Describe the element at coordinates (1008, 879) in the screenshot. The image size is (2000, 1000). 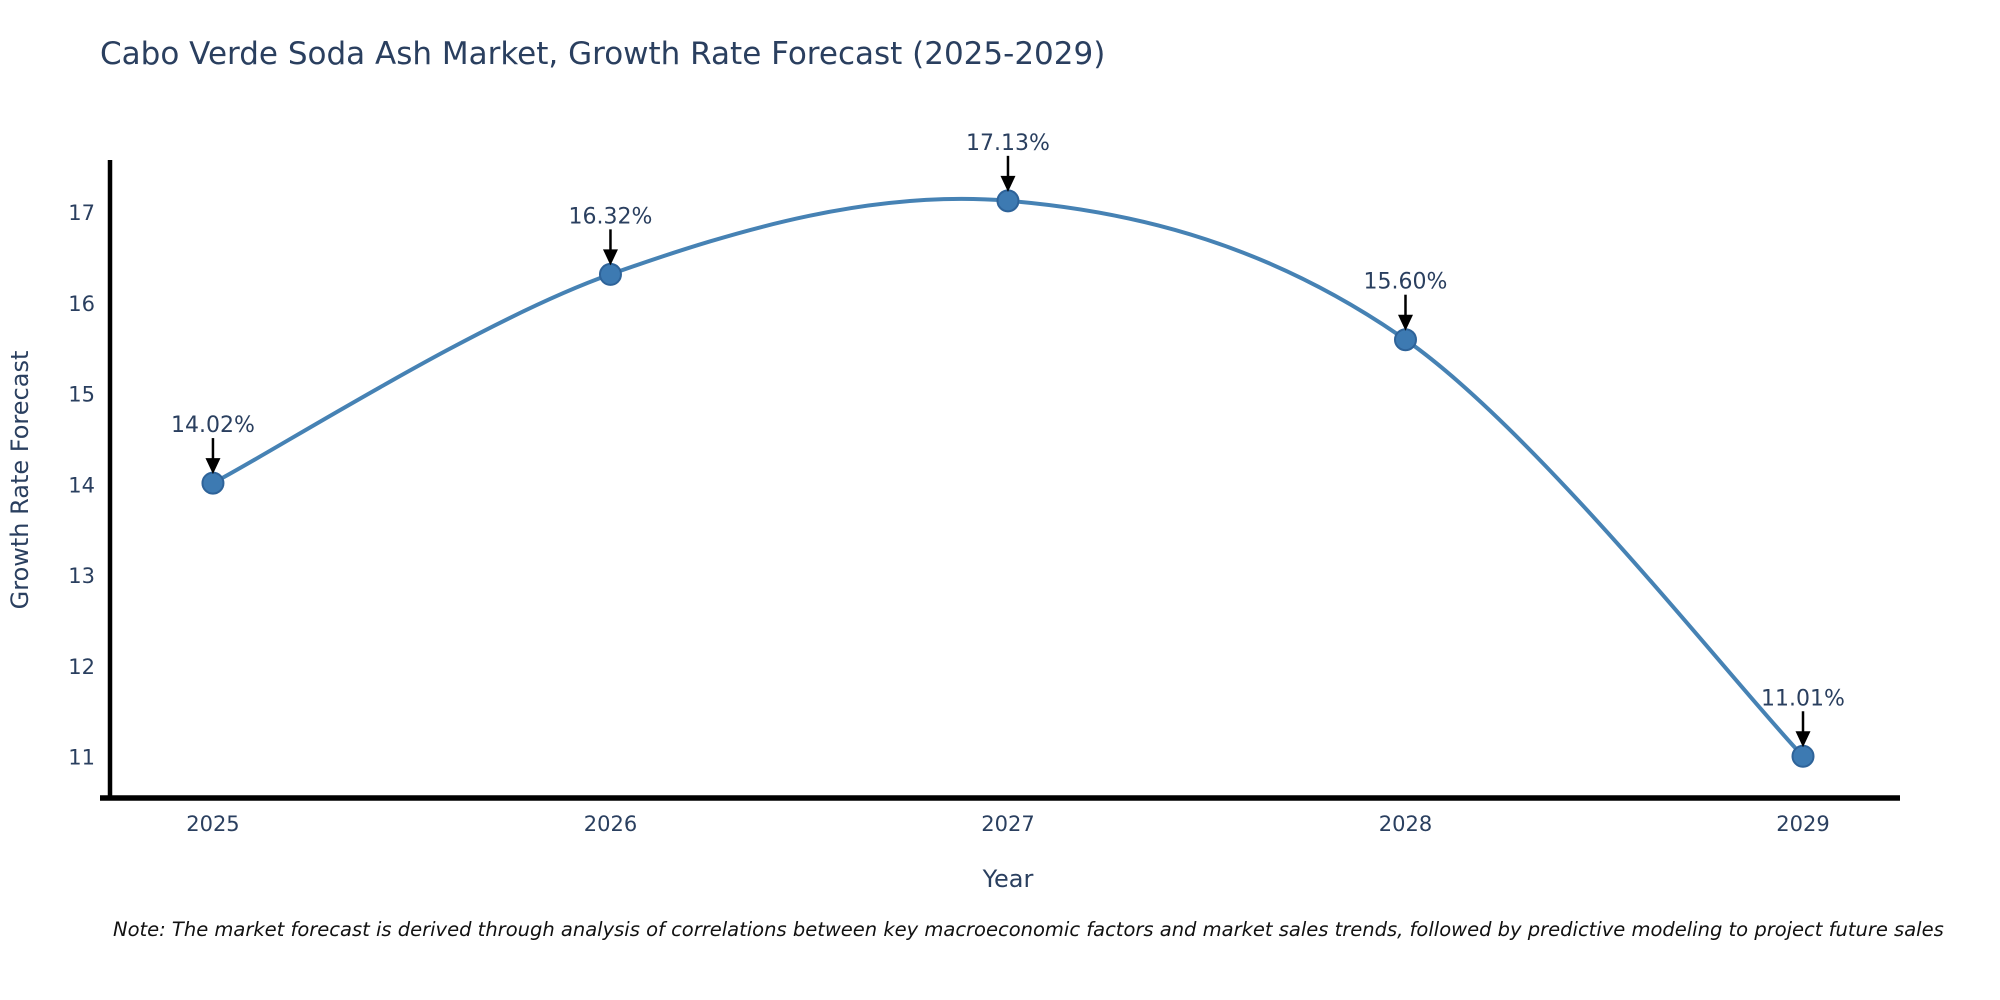
I see `x-axis-title: Year` at that location.